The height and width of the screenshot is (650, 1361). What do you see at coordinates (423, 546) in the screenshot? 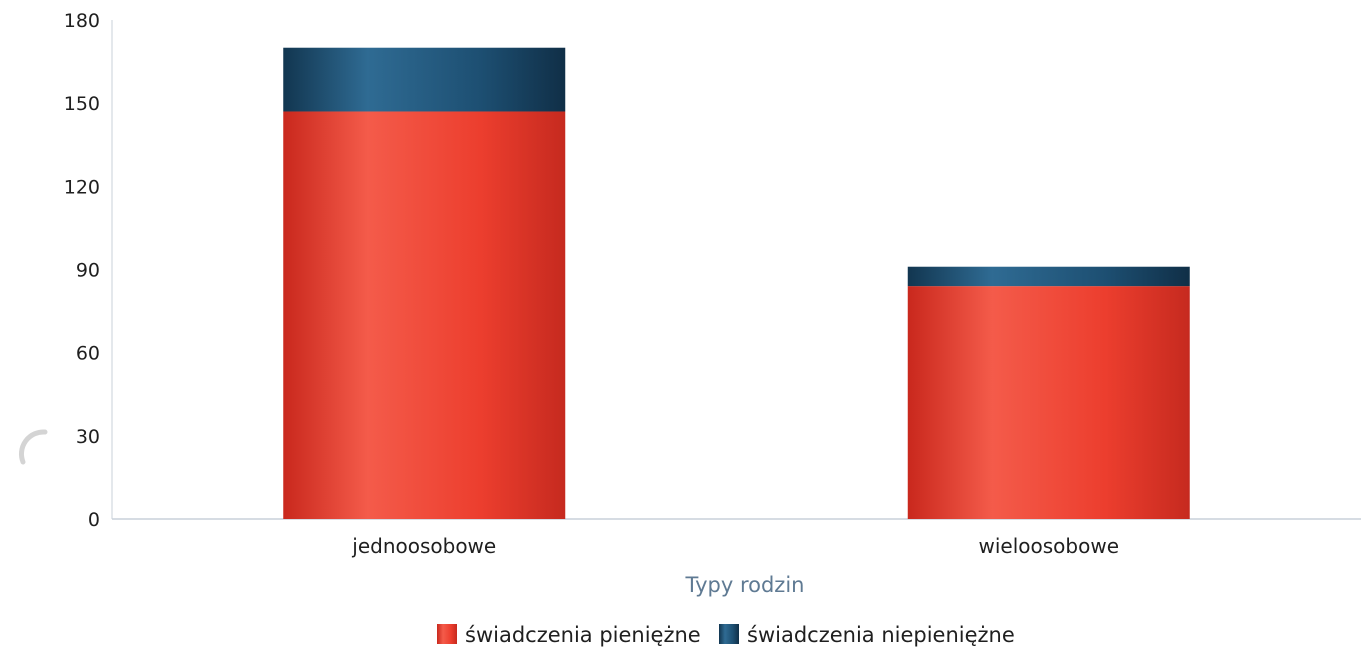
I see `x-tick-label: jednoosobowe` at bounding box center [423, 546].